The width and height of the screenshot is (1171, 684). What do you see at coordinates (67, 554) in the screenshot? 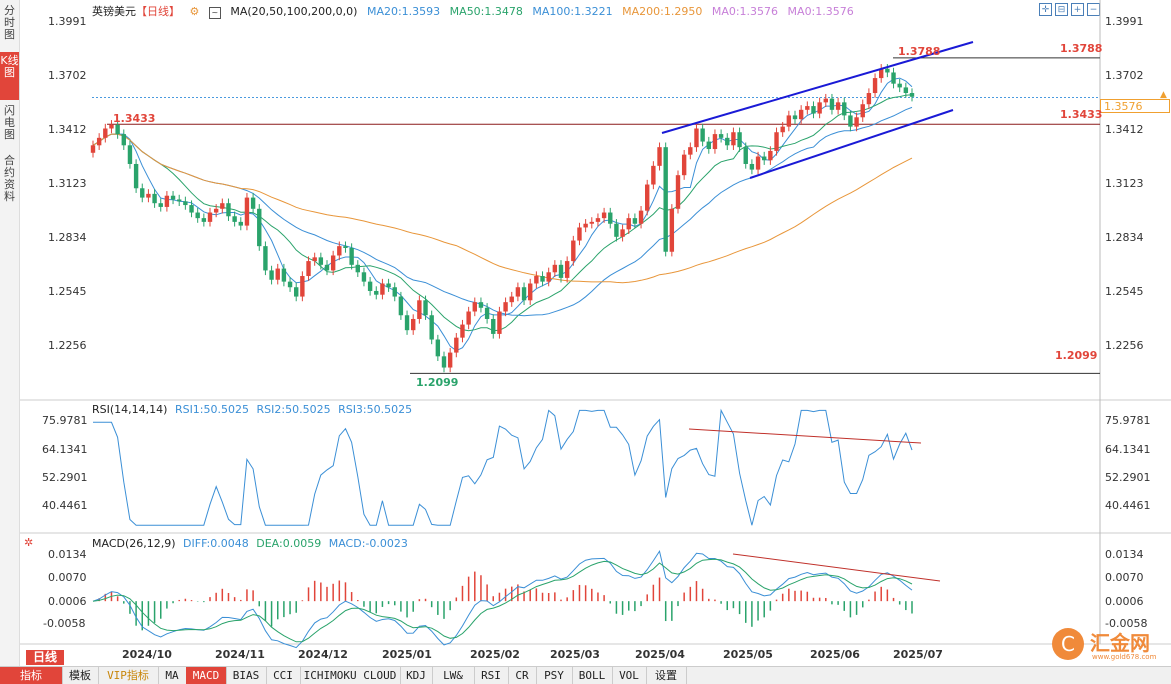
I see `macd-axis-left-0: 0.0134` at bounding box center [67, 554].